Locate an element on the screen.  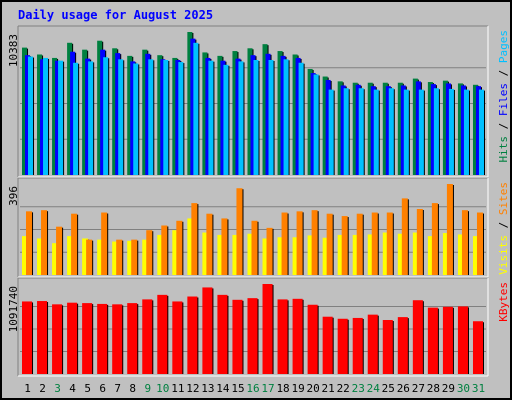
x-label-day: 3 is located at coordinates (57, 388).